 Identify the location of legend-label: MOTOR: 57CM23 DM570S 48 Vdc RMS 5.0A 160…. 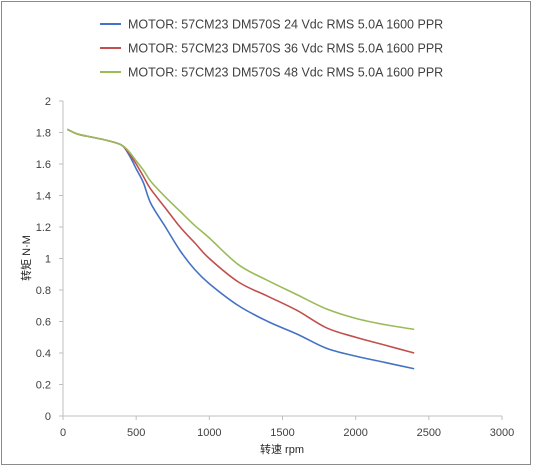
(285, 73).